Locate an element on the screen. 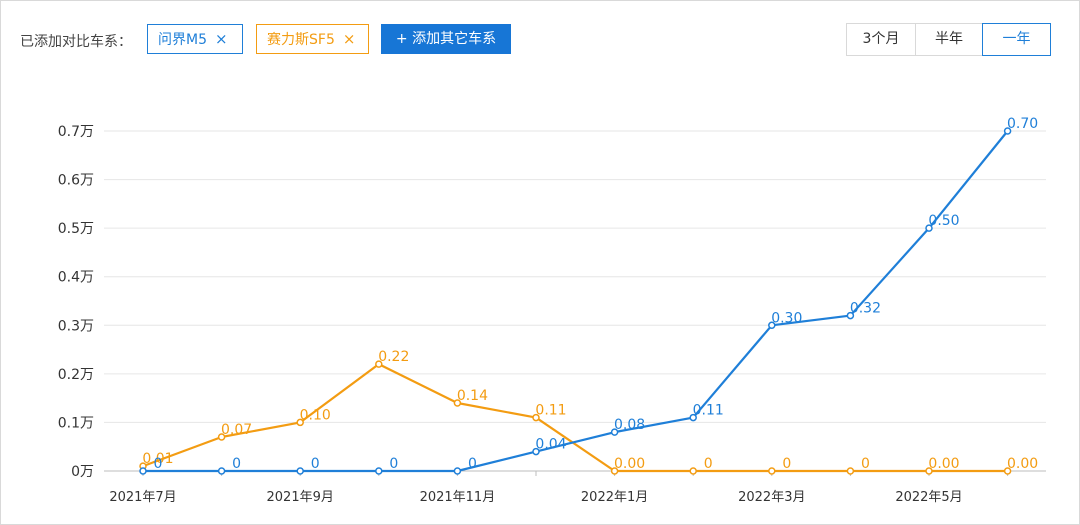  compare-chip-seres-sf5: 赛力斯SF5 × is located at coordinates (312, 39).